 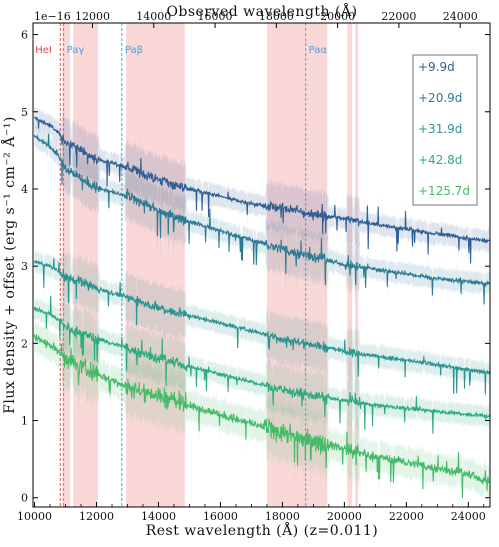 What do you see at coordinates (153, 16) in the screenshot?
I see `x-tick-label-top: 14000` at bounding box center [153, 16].